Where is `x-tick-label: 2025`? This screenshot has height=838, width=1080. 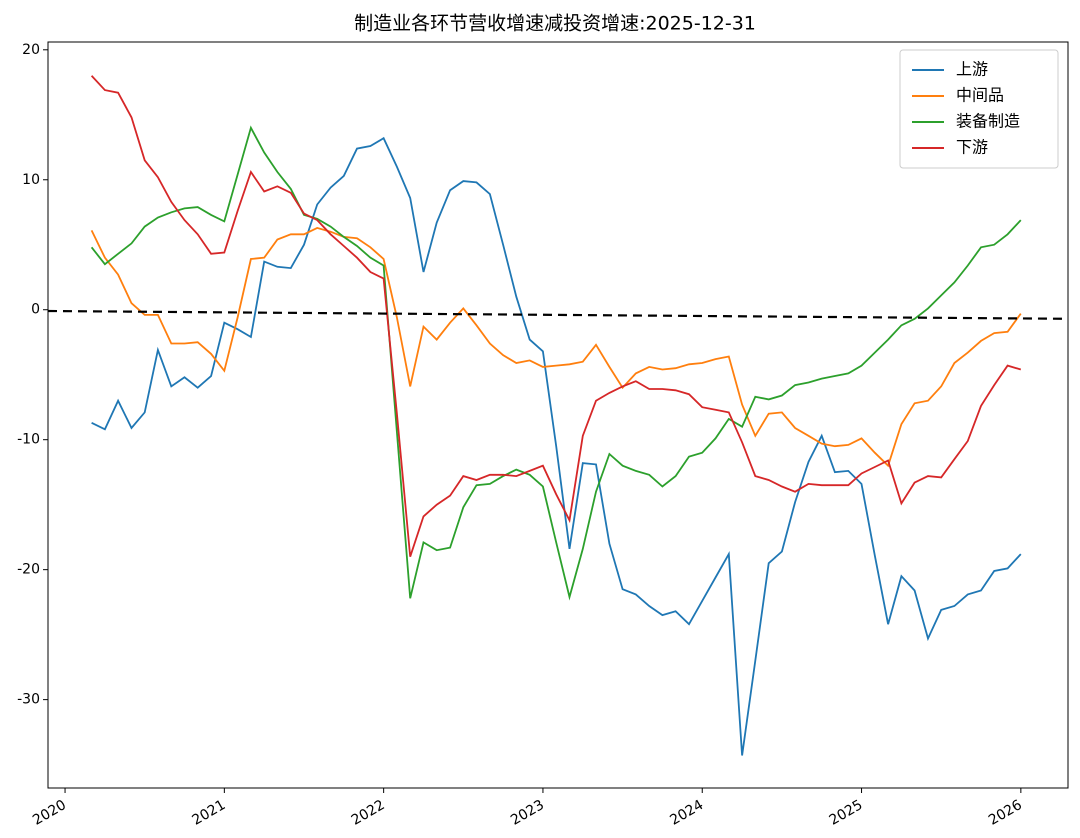 x-tick-label: 2025 is located at coordinates (846, 813).